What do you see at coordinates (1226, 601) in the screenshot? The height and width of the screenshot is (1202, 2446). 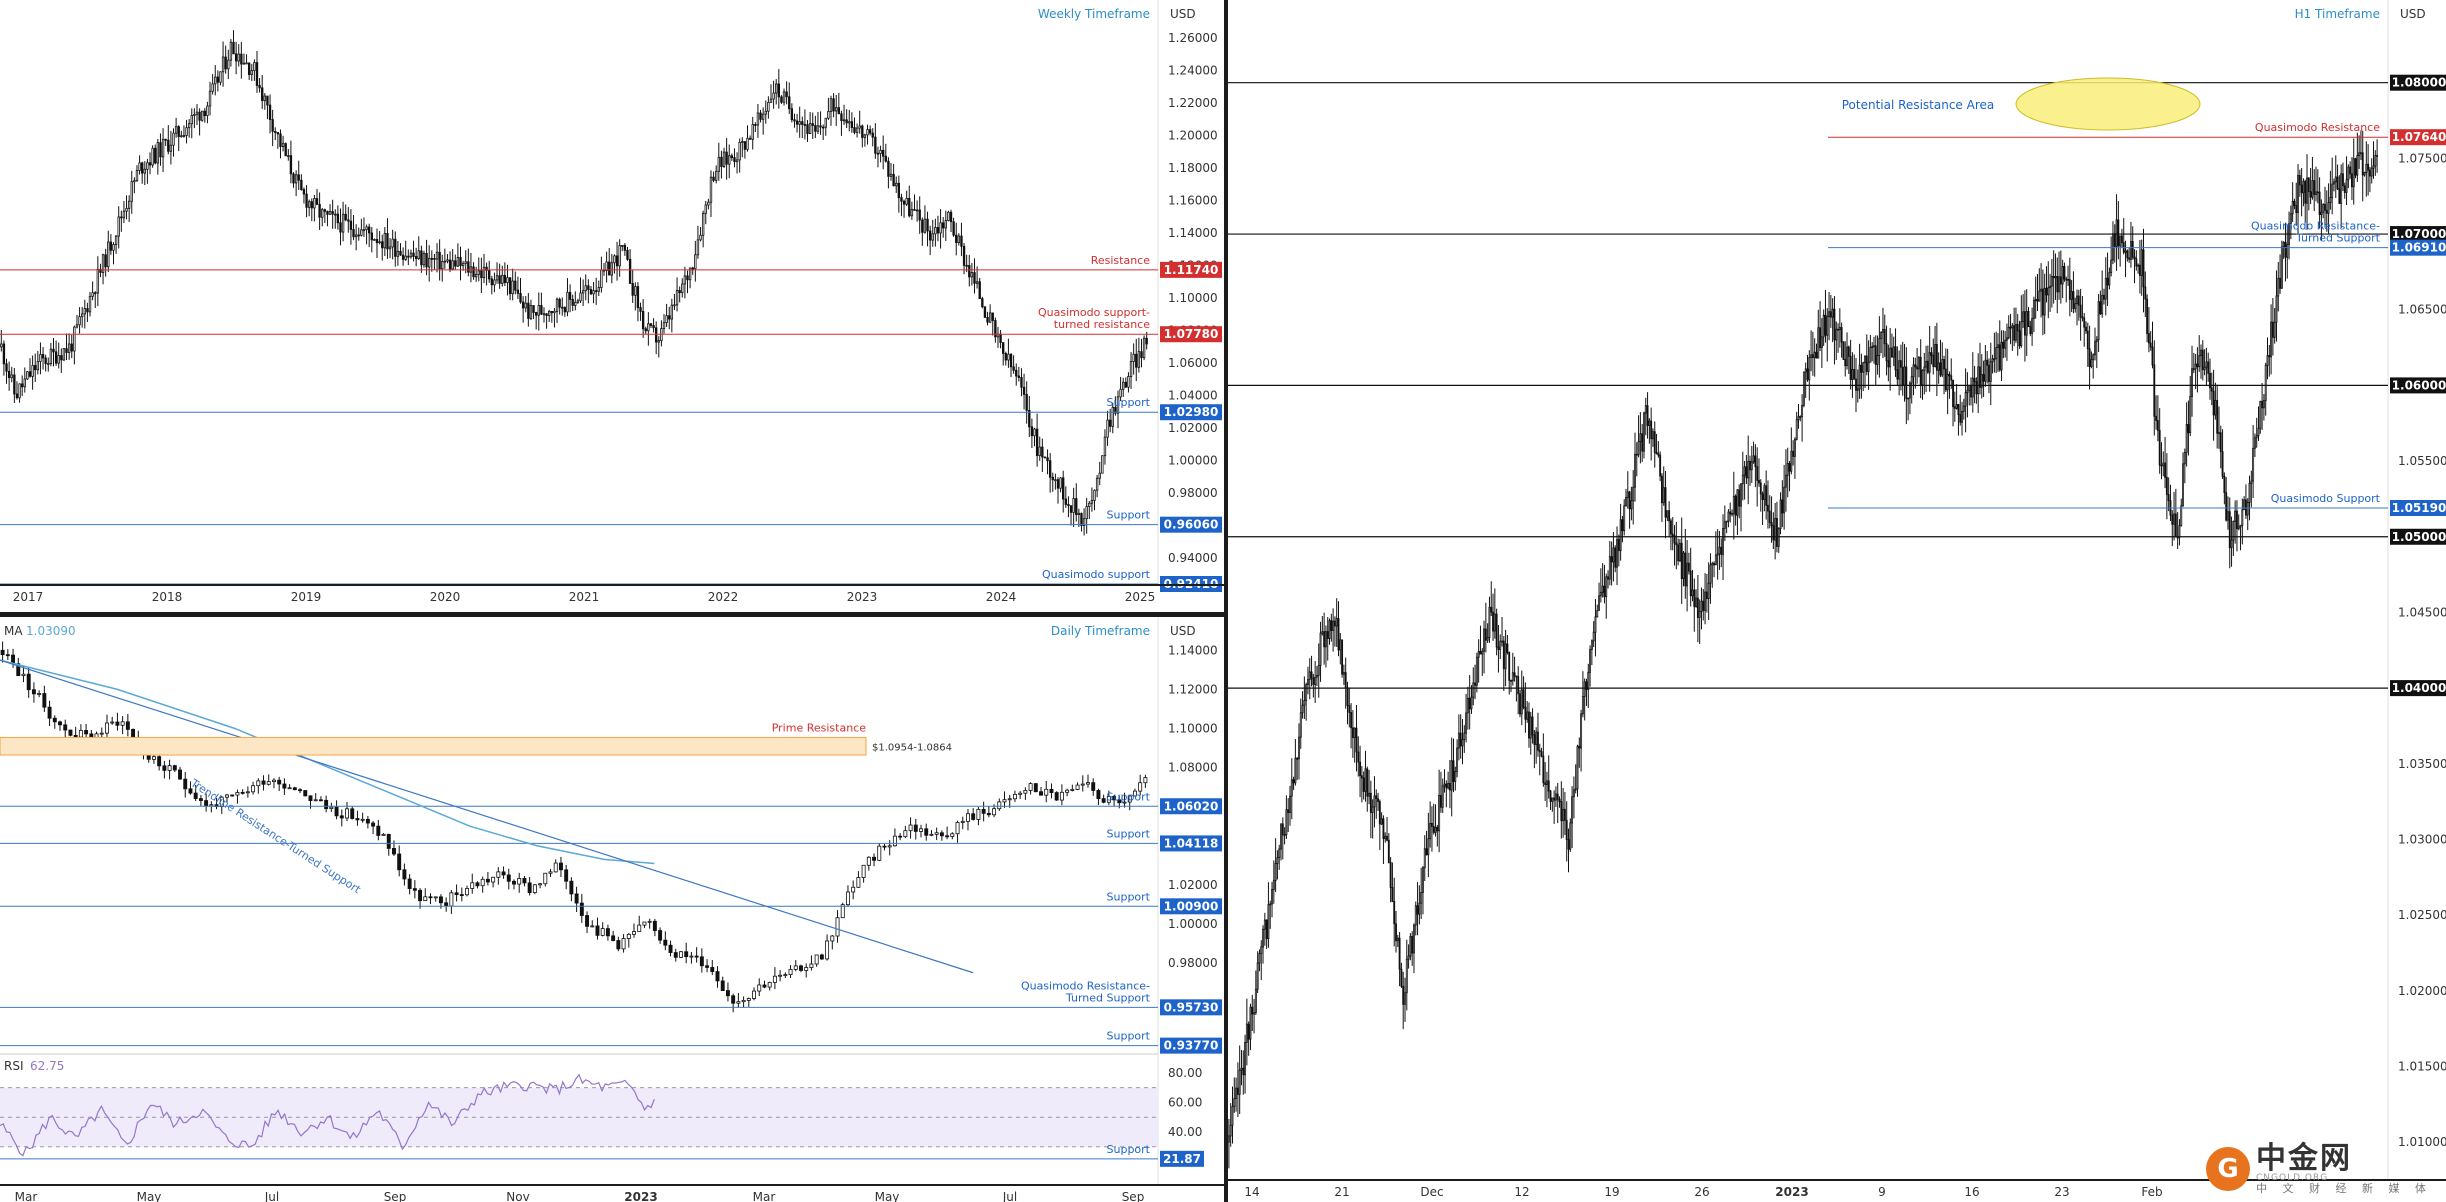 I see `panel-divider-vertical` at bounding box center [1226, 601].